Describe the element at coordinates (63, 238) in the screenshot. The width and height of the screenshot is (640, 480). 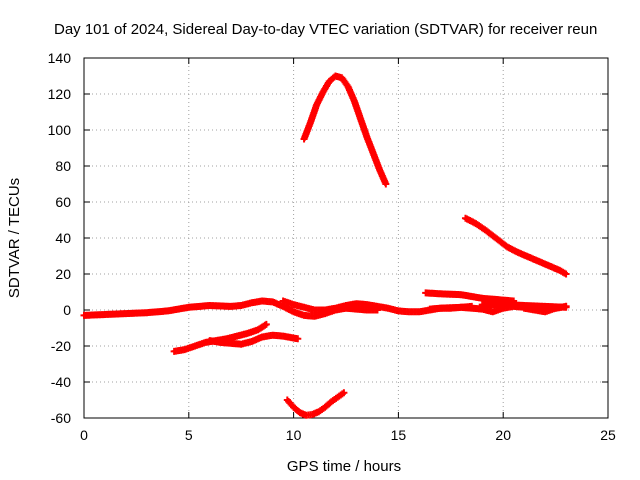
I see `y-tick-label: 40` at that location.